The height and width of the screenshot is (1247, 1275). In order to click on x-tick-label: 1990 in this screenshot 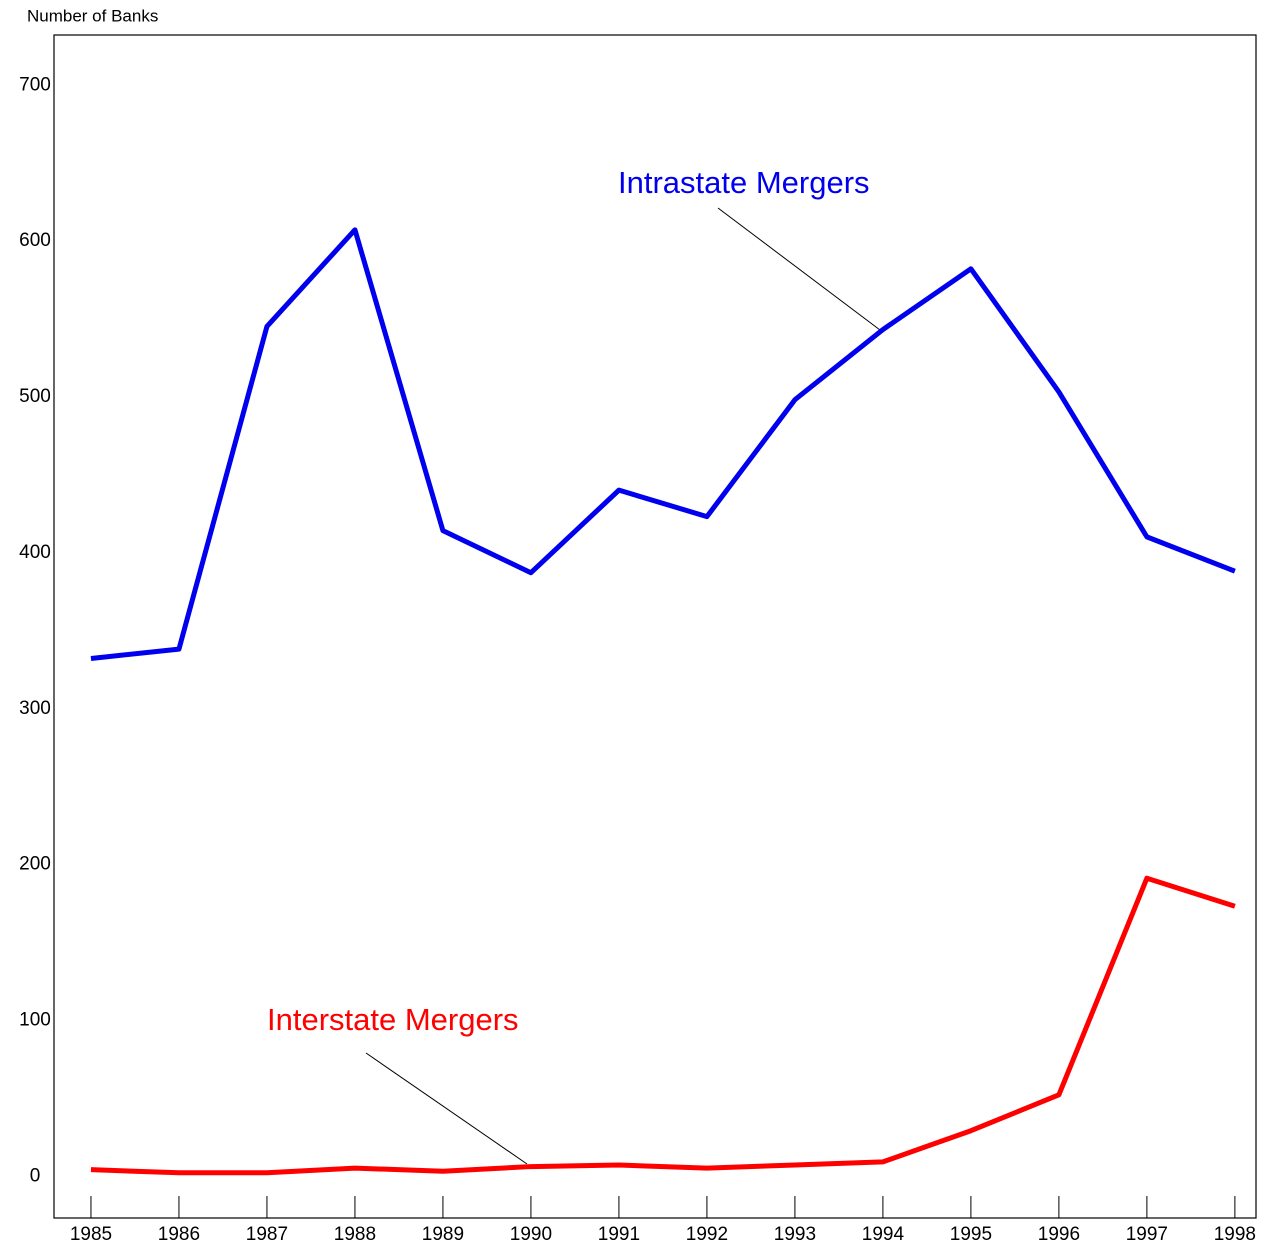, I will do `click(531, 1234)`.